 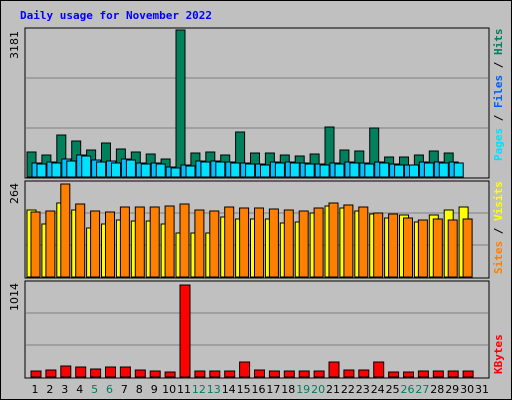 What do you see at coordinates (139, 389) in the screenshot?
I see `x-tick-day-8: 8` at bounding box center [139, 389].